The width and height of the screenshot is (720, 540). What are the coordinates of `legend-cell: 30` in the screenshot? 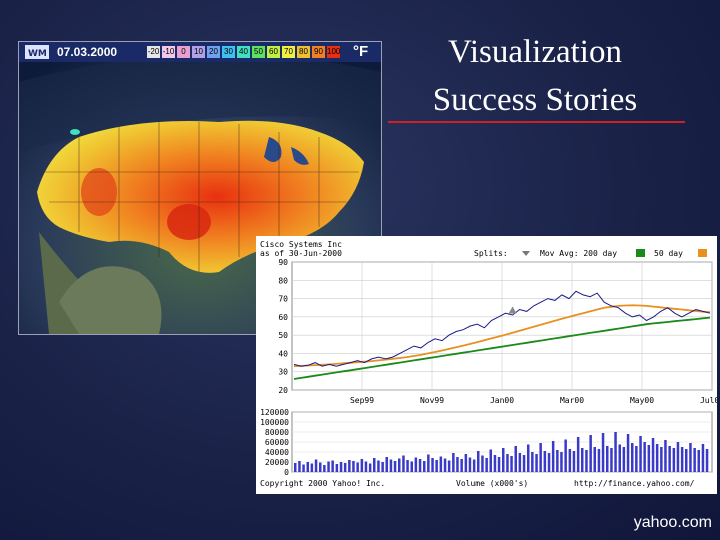 It's located at (228, 52).